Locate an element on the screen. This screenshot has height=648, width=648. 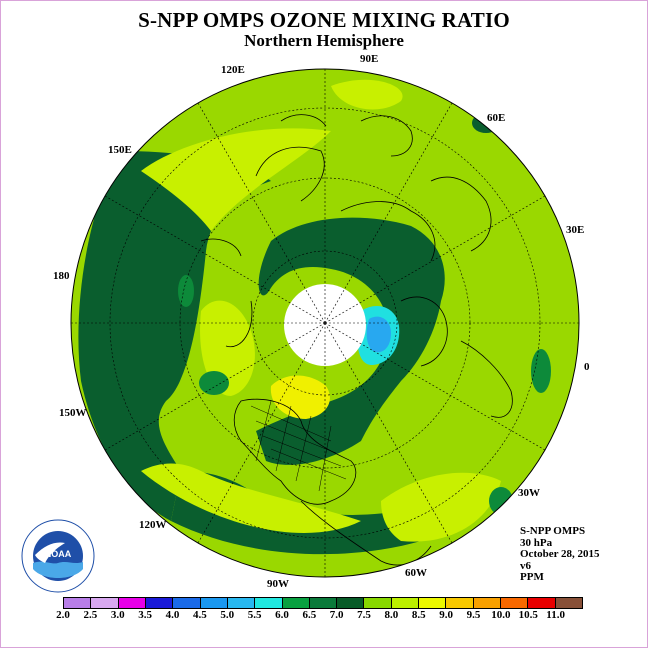
yellow-region-canada is located at coordinates (300, 397).